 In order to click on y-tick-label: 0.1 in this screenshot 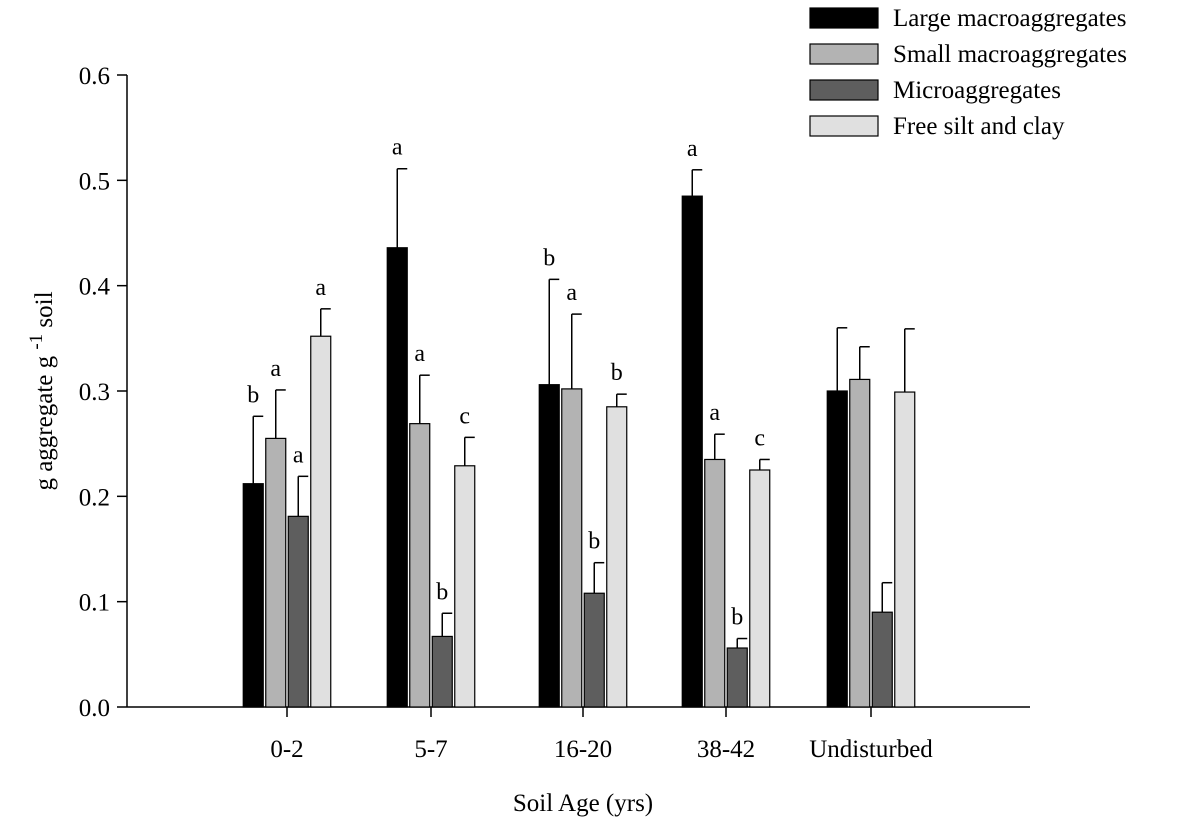, I will do `click(94, 603)`.